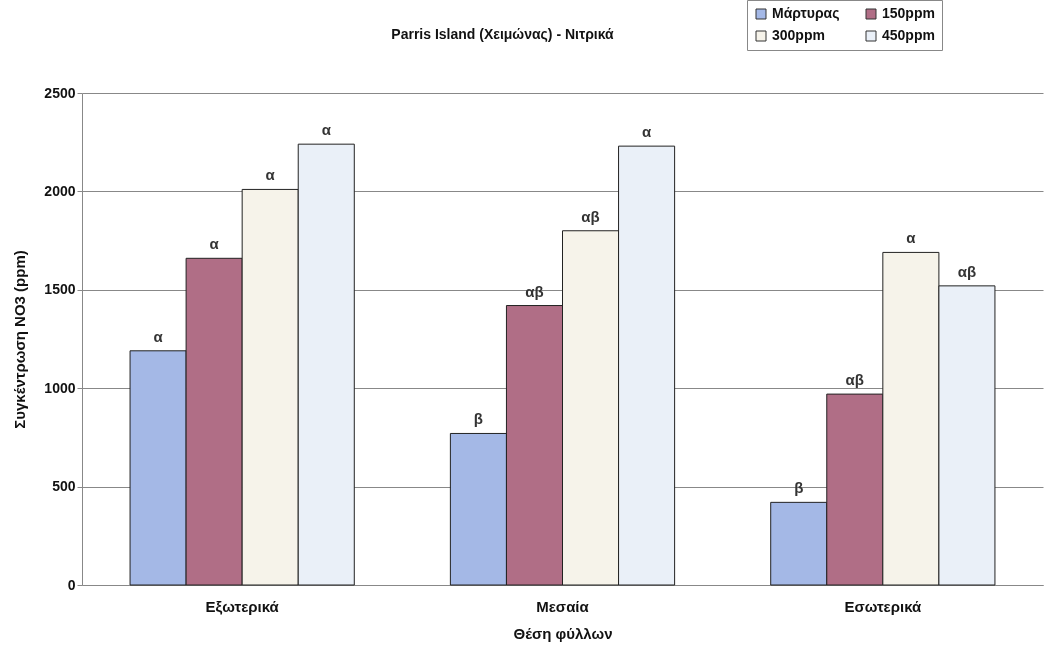 The height and width of the screenshot is (649, 1057). I want to click on y-tick-label: 1000, so click(60, 387).